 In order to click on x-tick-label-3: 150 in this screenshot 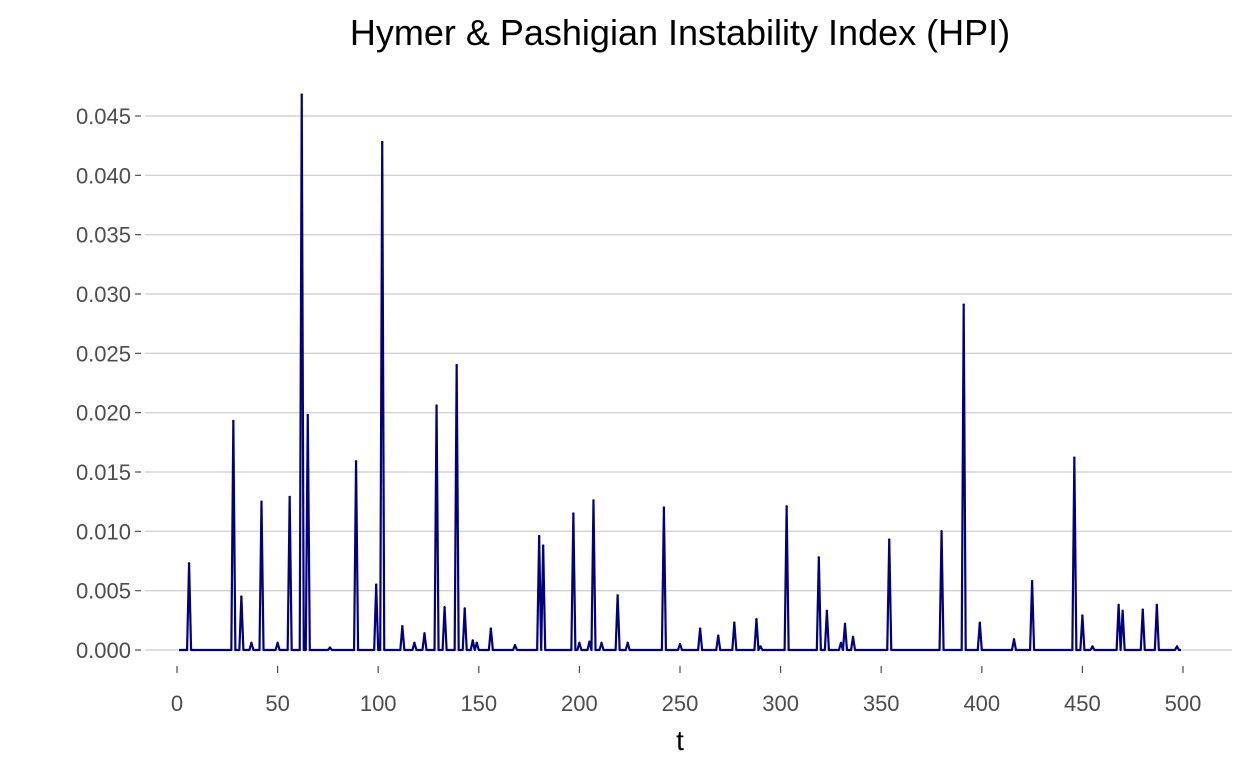, I will do `click(478, 703)`.